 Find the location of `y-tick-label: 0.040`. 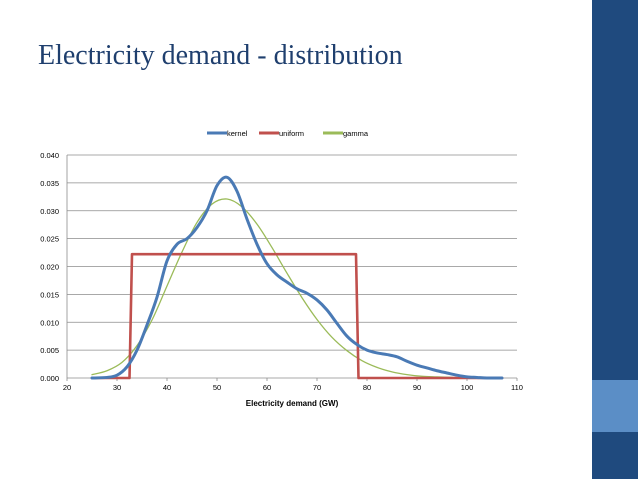

y-tick-label: 0.040 is located at coordinates (49, 155).